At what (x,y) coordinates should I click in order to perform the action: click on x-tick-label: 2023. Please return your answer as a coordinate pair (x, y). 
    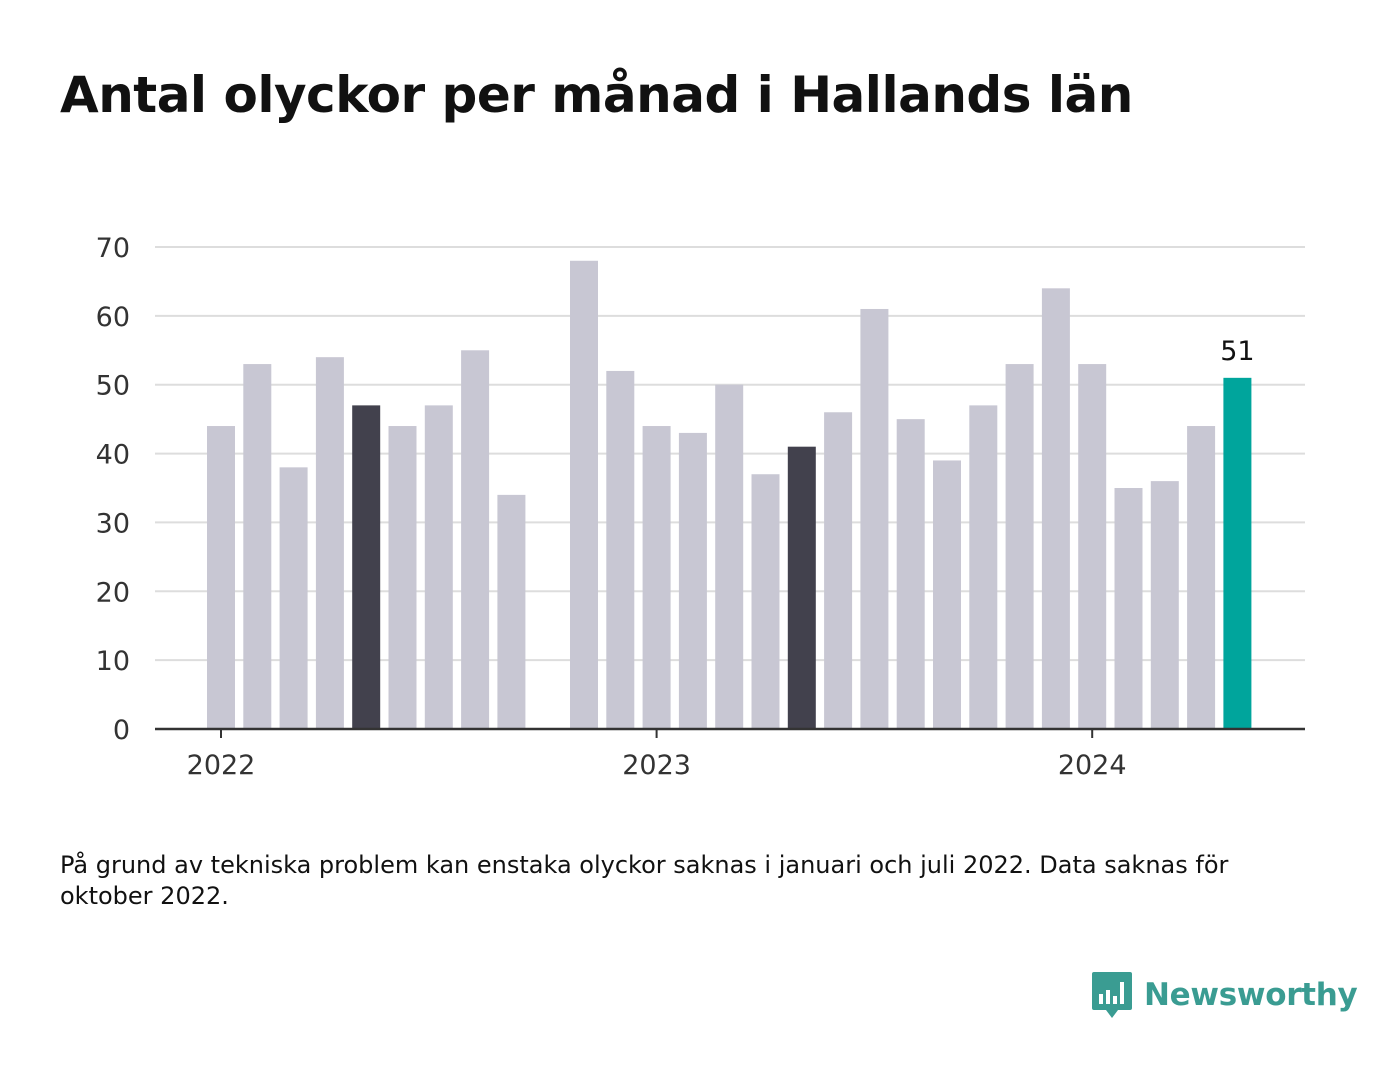
    Looking at the image, I should click on (656, 765).